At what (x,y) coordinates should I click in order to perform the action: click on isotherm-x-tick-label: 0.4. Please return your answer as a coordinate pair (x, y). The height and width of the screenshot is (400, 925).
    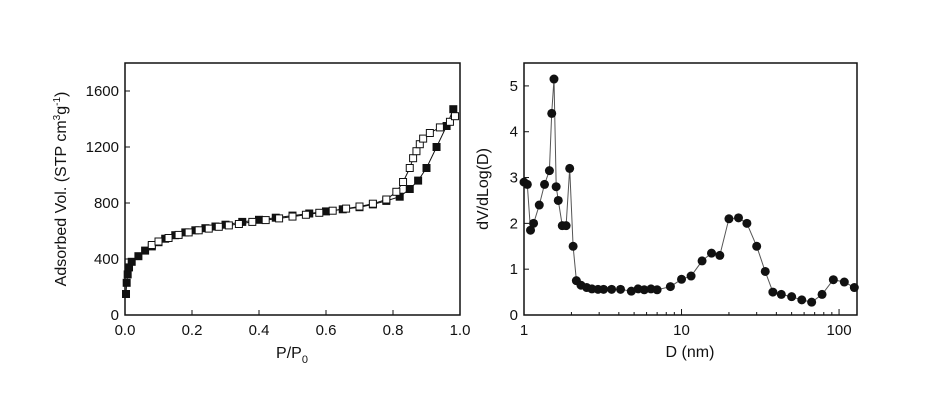
    Looking at the image, I should click on (259, 330).